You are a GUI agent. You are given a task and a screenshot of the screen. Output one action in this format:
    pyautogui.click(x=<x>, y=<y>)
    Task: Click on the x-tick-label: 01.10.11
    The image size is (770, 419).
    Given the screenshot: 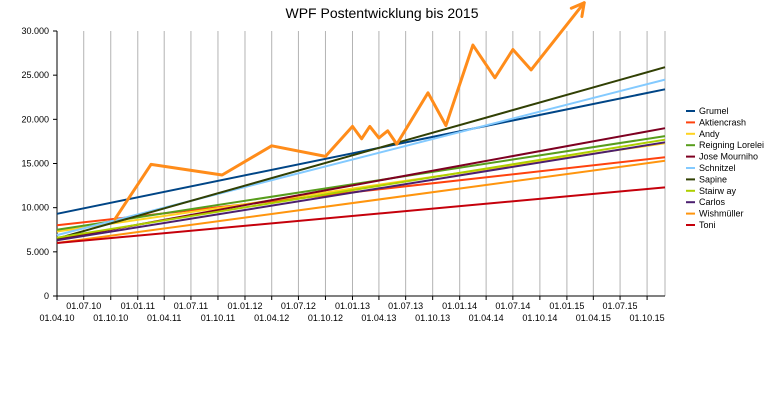 What is the action you would take?
    pyautogui.click(x=218, y=318)
    